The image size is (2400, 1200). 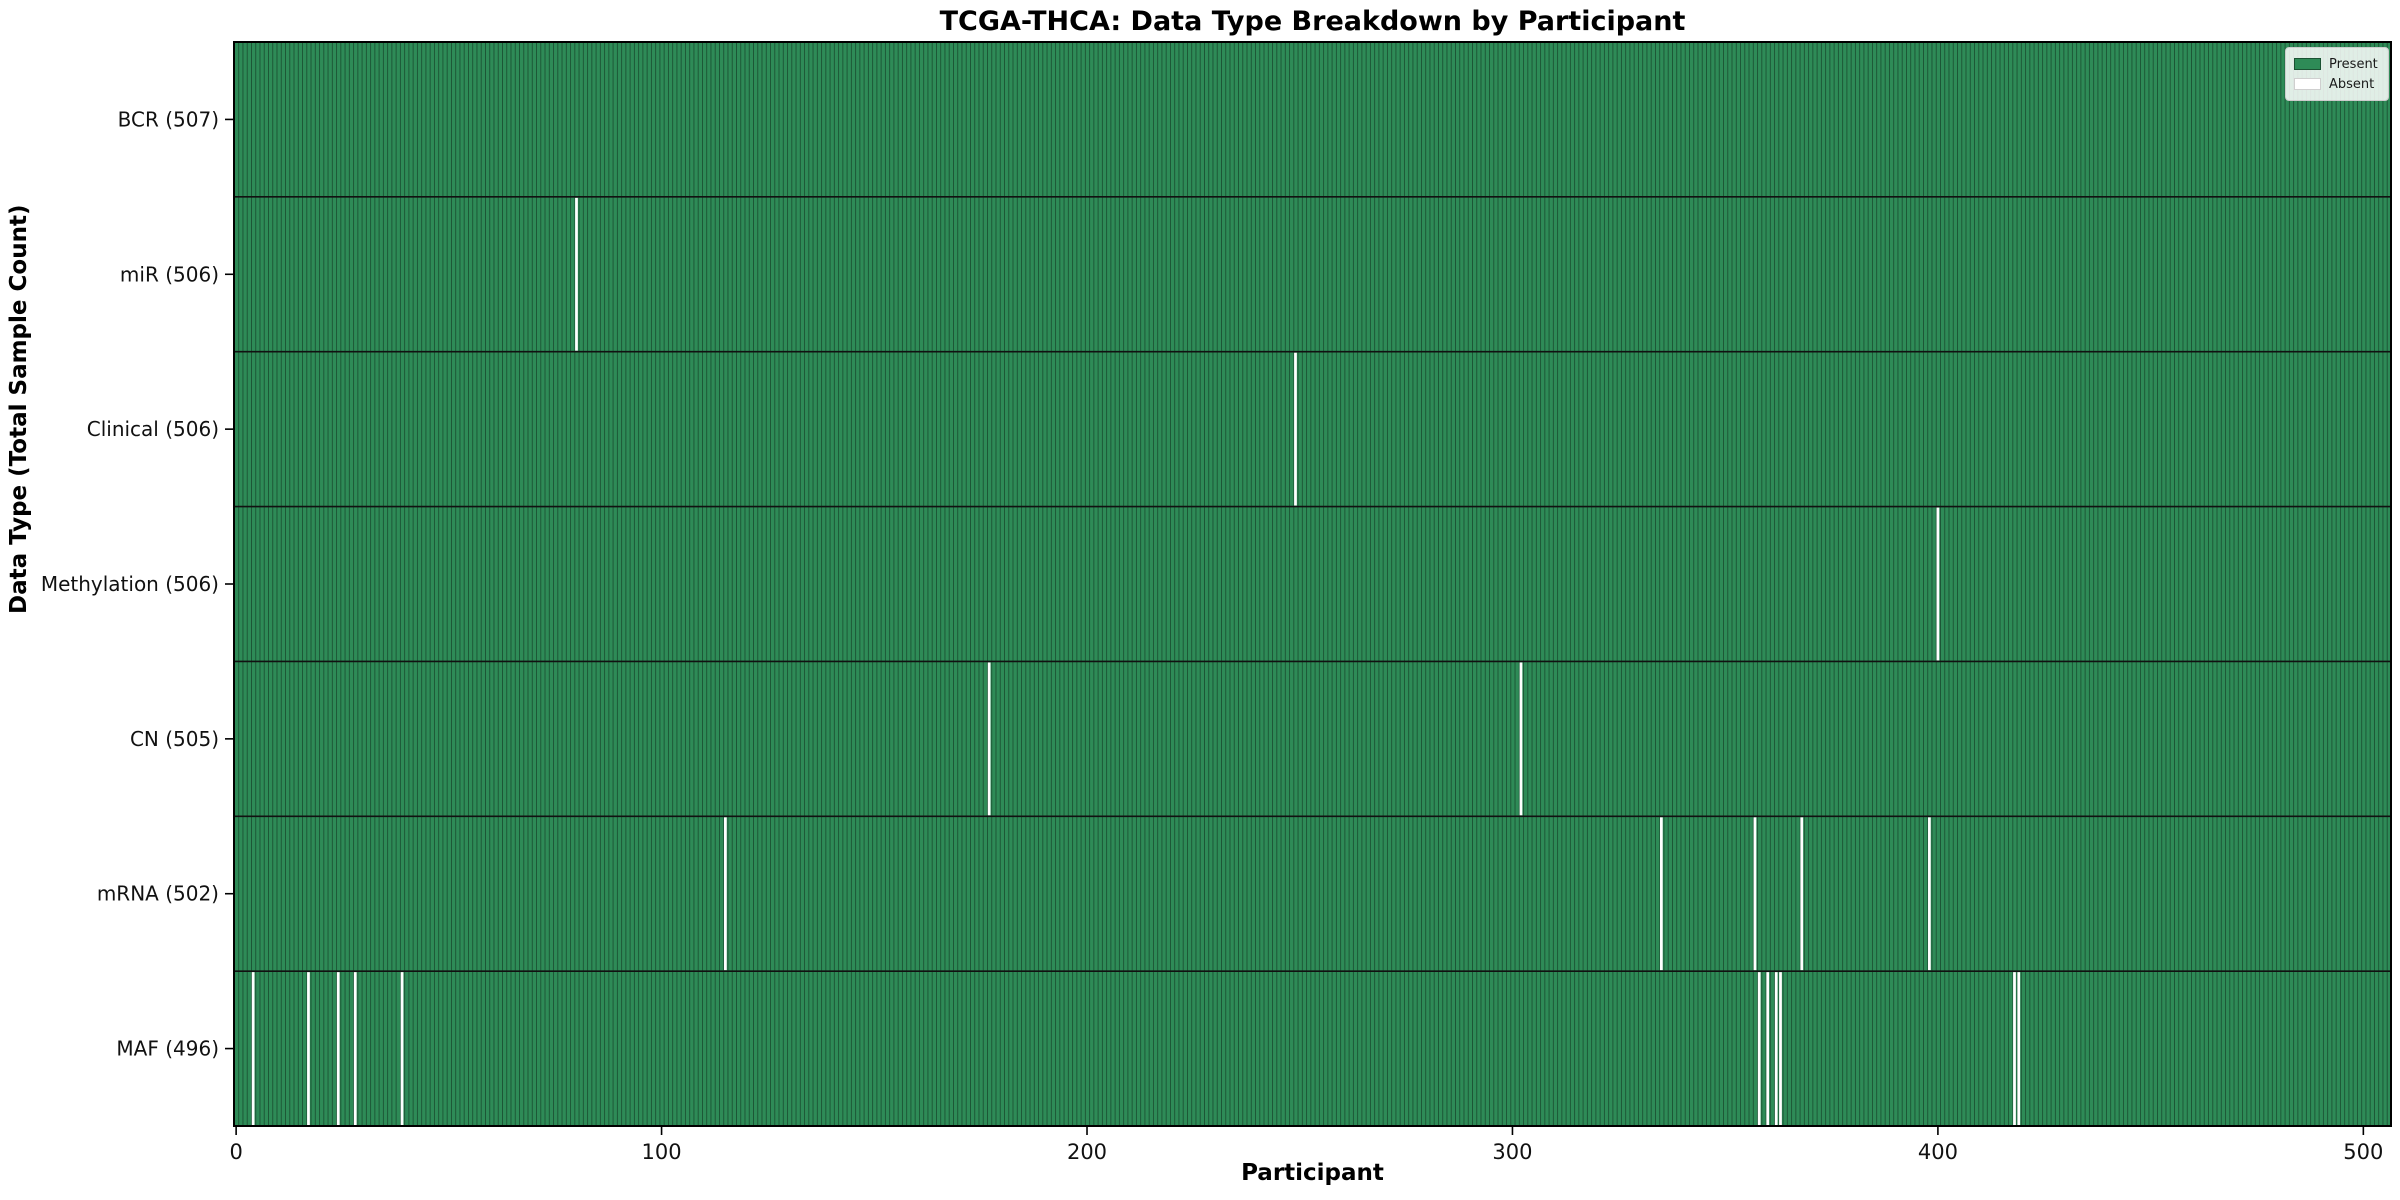 I want to click on legend-item-absent: Absent, so click(x=2337, y=84).